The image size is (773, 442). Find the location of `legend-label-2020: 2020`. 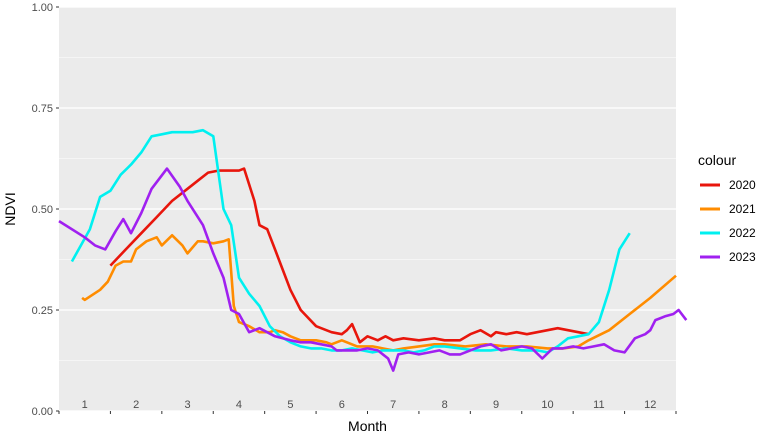

legend-label-2020: 2020 is located at coordinates (742, 185).